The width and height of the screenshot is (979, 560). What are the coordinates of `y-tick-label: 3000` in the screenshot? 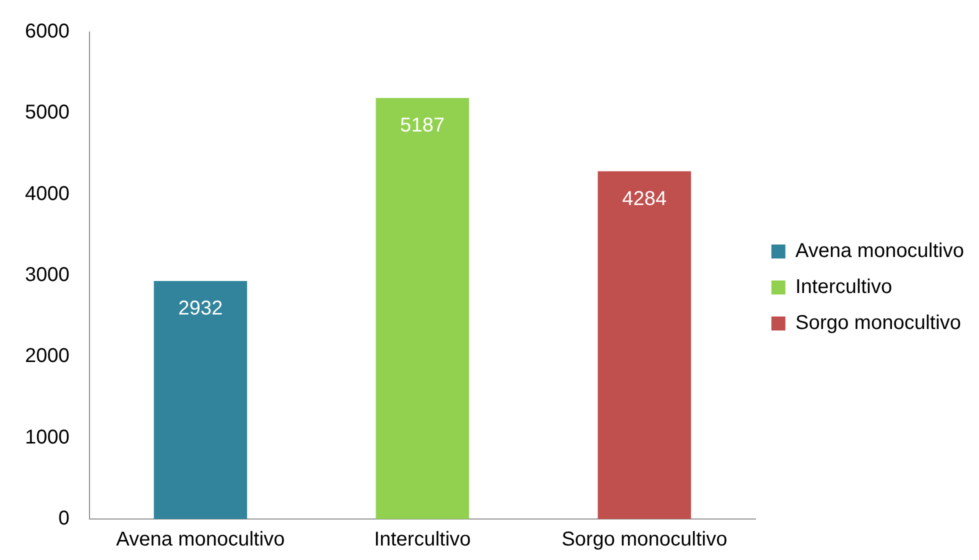 It's located at (47, 275).